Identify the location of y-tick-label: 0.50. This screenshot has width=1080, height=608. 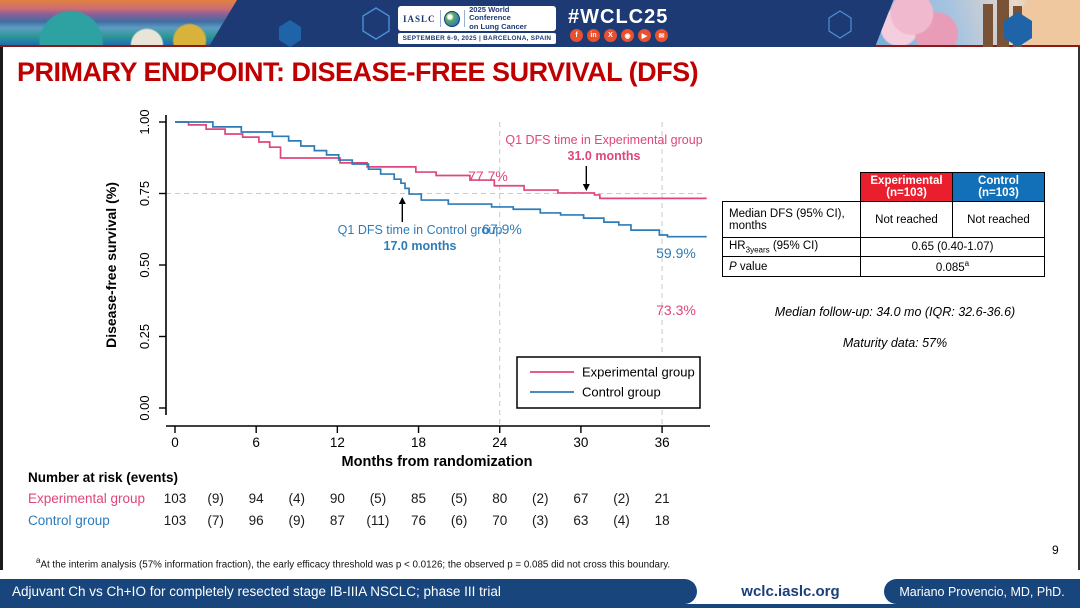
(144, 264).